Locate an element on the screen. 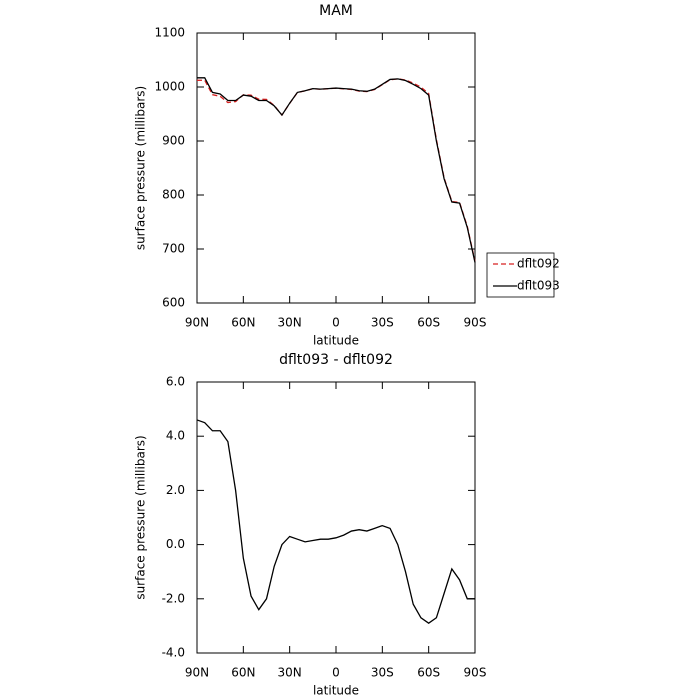 This screenshot has height=700, width=700. chart-title: dflt093 - dflt092 is located at coordinates (336, 360).